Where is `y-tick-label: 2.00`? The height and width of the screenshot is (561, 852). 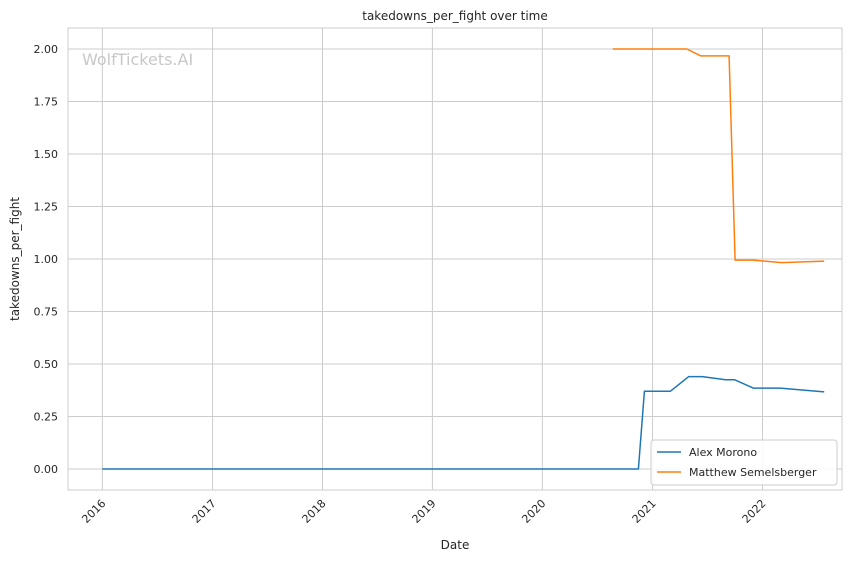
y-tick-label: 2.00 is located at coordinates (46, 49).